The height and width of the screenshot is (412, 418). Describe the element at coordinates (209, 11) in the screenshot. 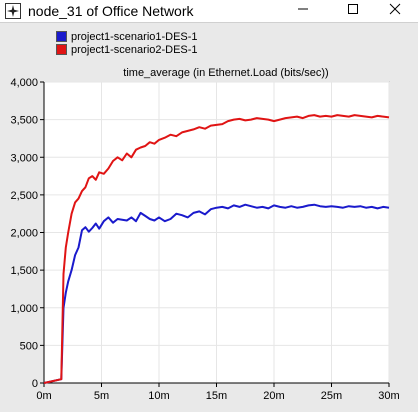

I see `window-title-bar: node_31 of Office Network` at that location.